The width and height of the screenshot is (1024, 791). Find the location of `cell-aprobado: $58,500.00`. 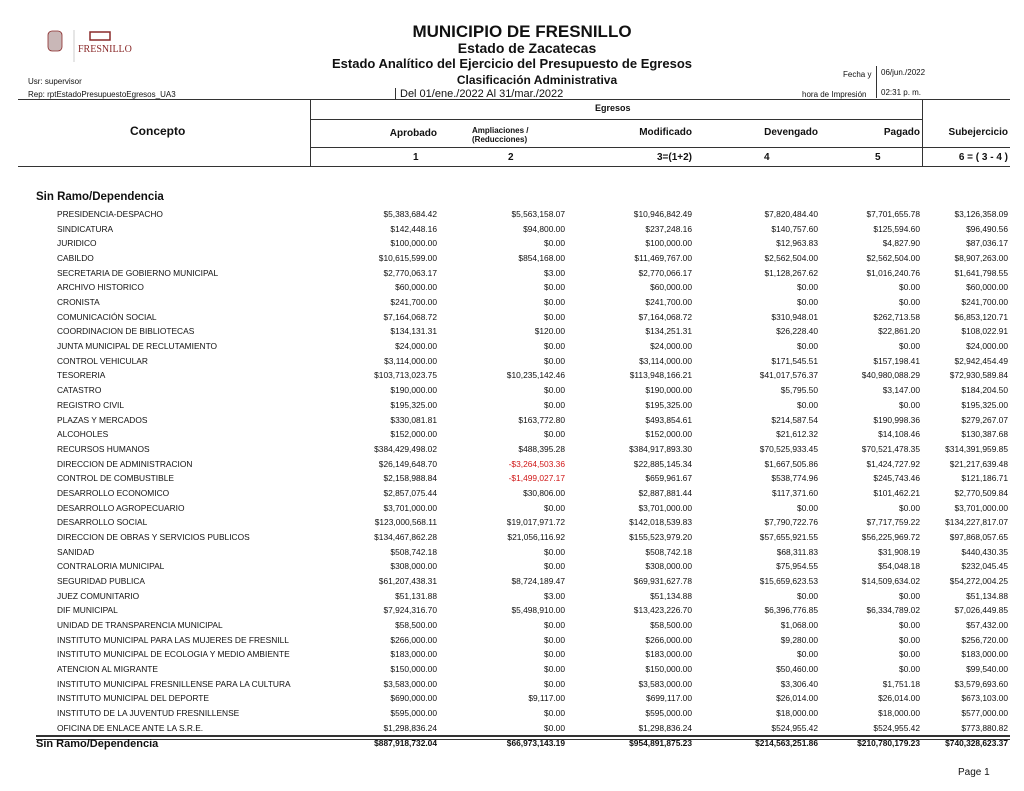

cell-aprobado: $58,500.00 is located at coordinates (416, 625).